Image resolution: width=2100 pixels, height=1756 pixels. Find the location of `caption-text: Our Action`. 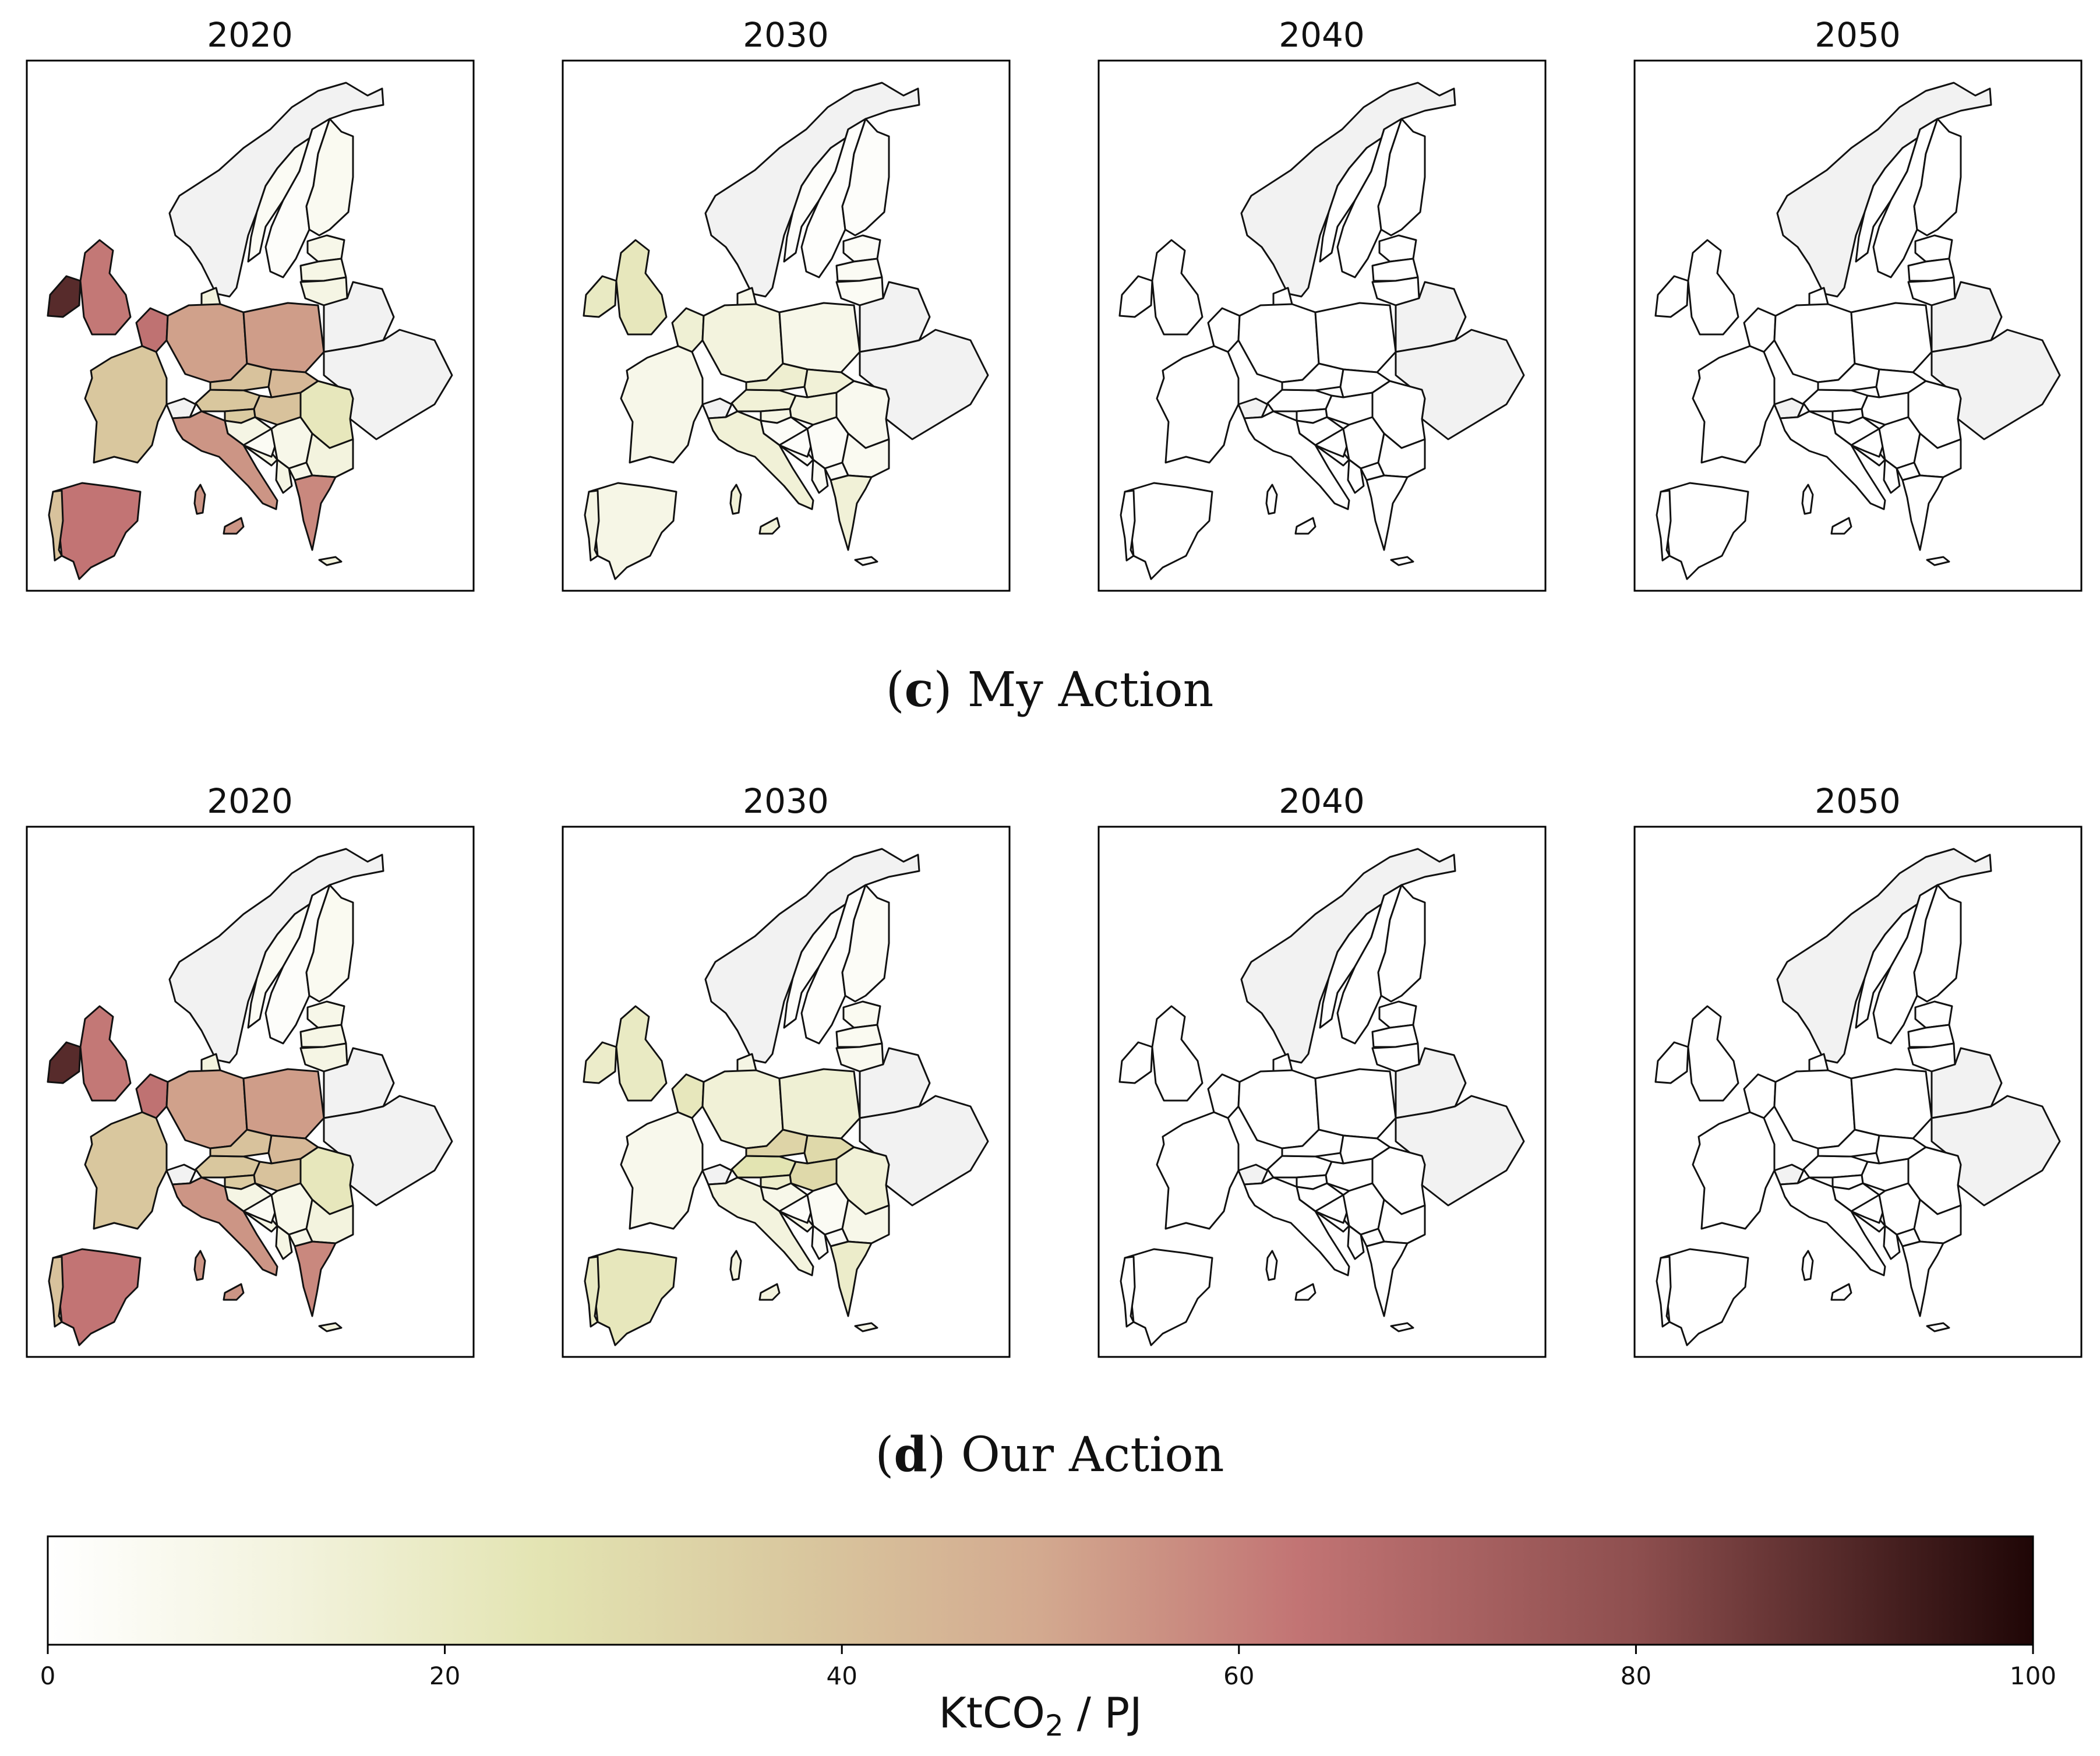

caption-text: Our Action is located at coordinates (1092, 1455).